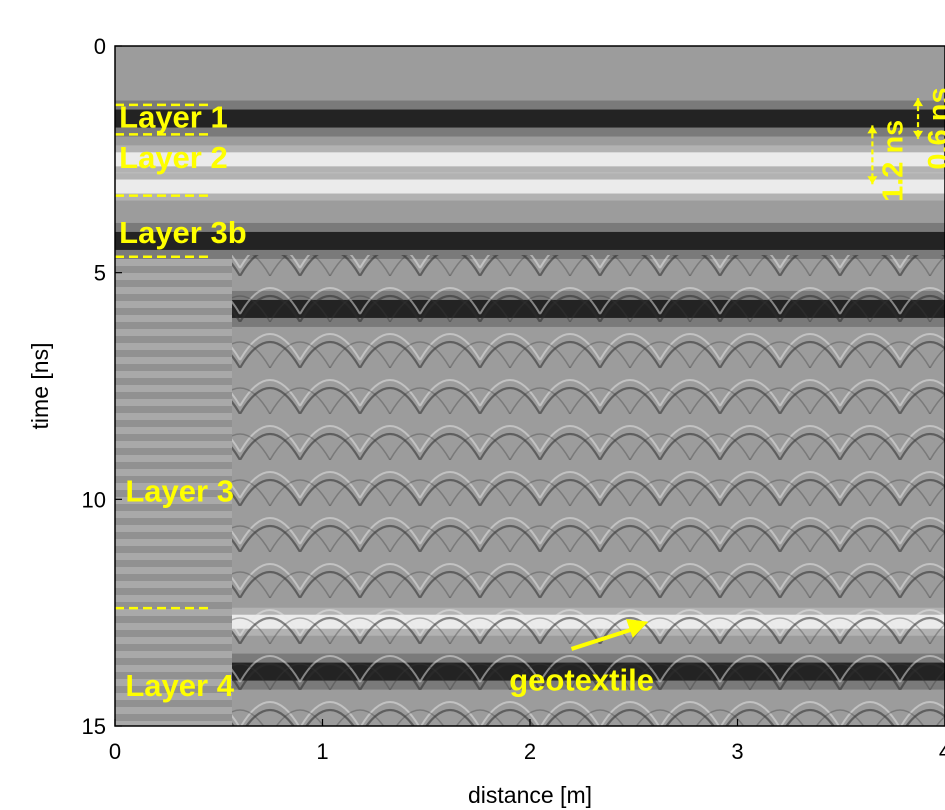 The width and height of the screenshot is (945, 810). What do you see at coordinates (605, 637) in the screenshot?
I see `geotextile-arrow` at bounding box center [605, 637].